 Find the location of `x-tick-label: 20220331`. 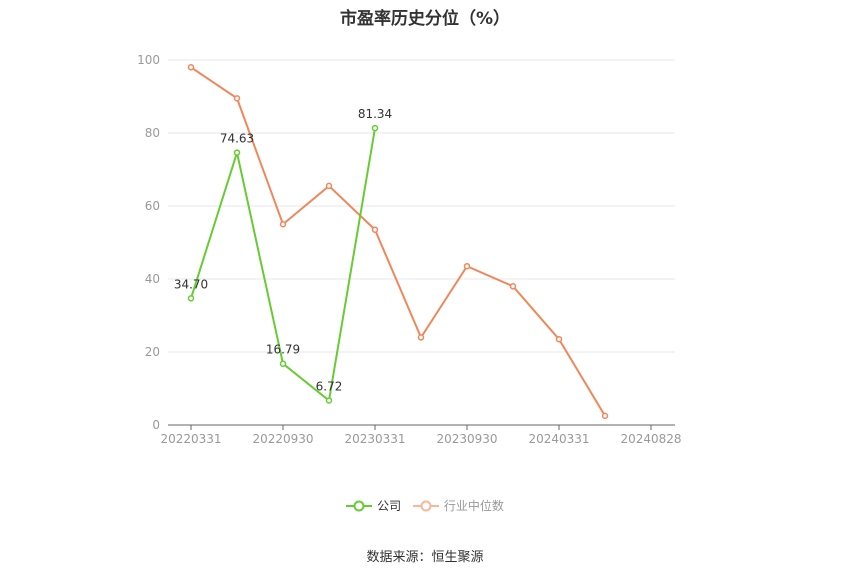

x-tick-label: 20220331 is located at coordinates (190, 439).